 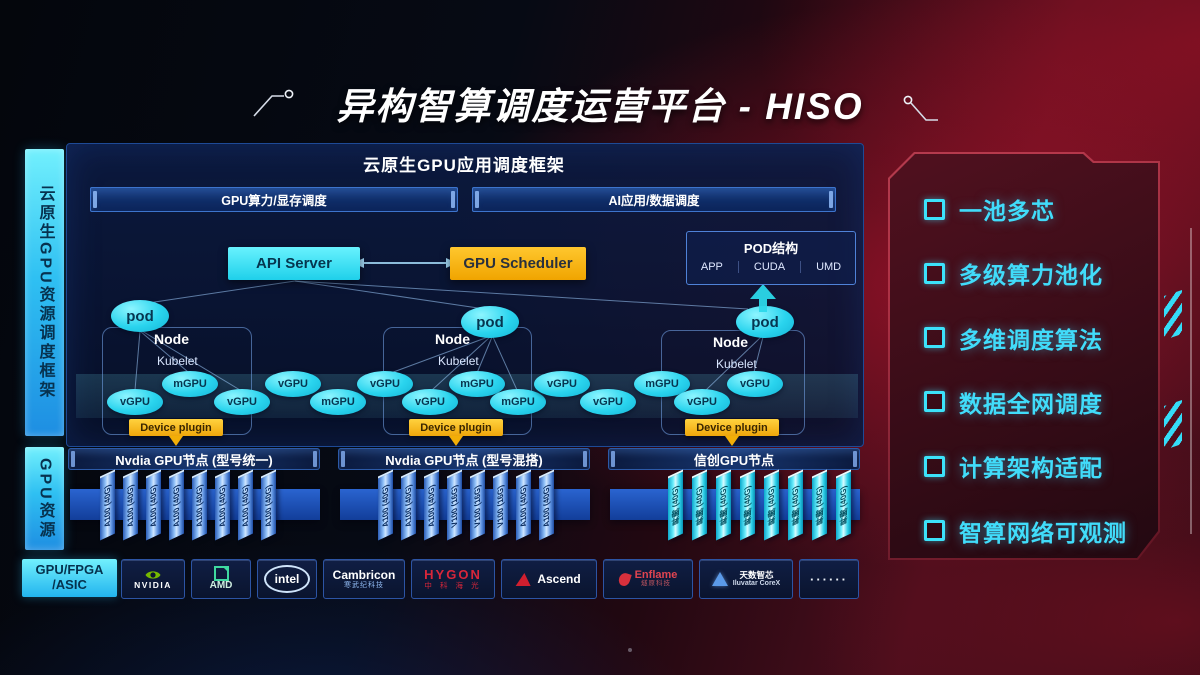 What do you see at coordinates (176, 427) in the screenshot?
I see `device-plugin-1: Device plugin` at bounding box center [176, 427].